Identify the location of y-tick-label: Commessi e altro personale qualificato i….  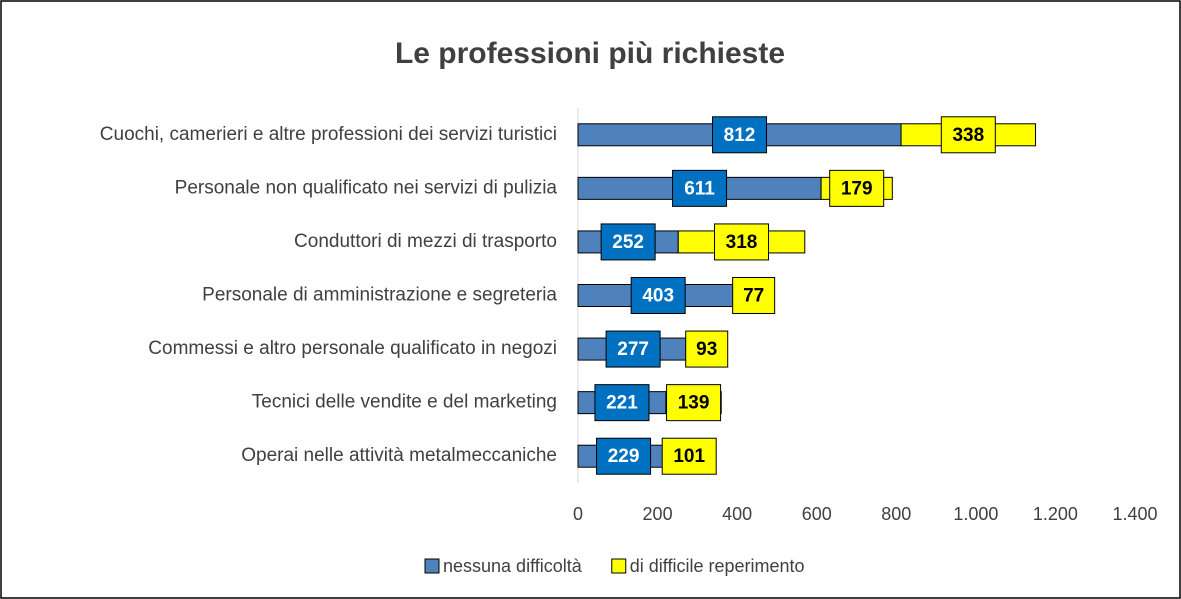
(352, 348).